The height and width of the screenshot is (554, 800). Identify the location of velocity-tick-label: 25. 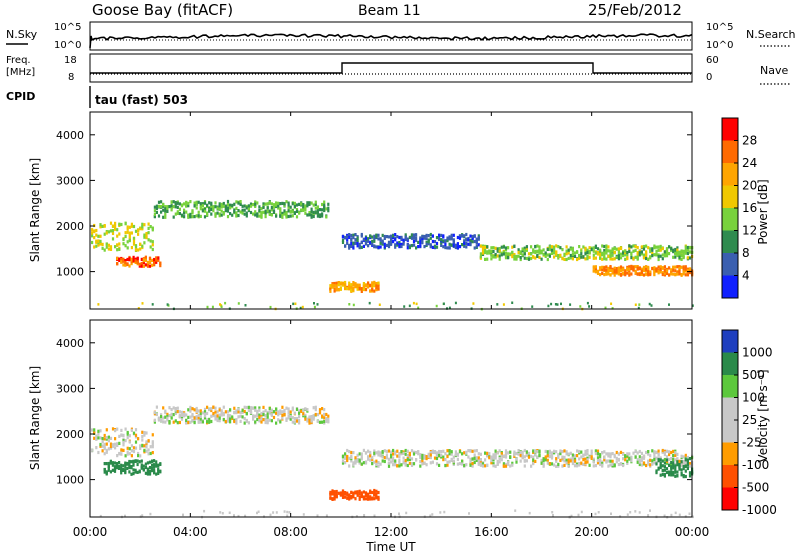
(749, 420).